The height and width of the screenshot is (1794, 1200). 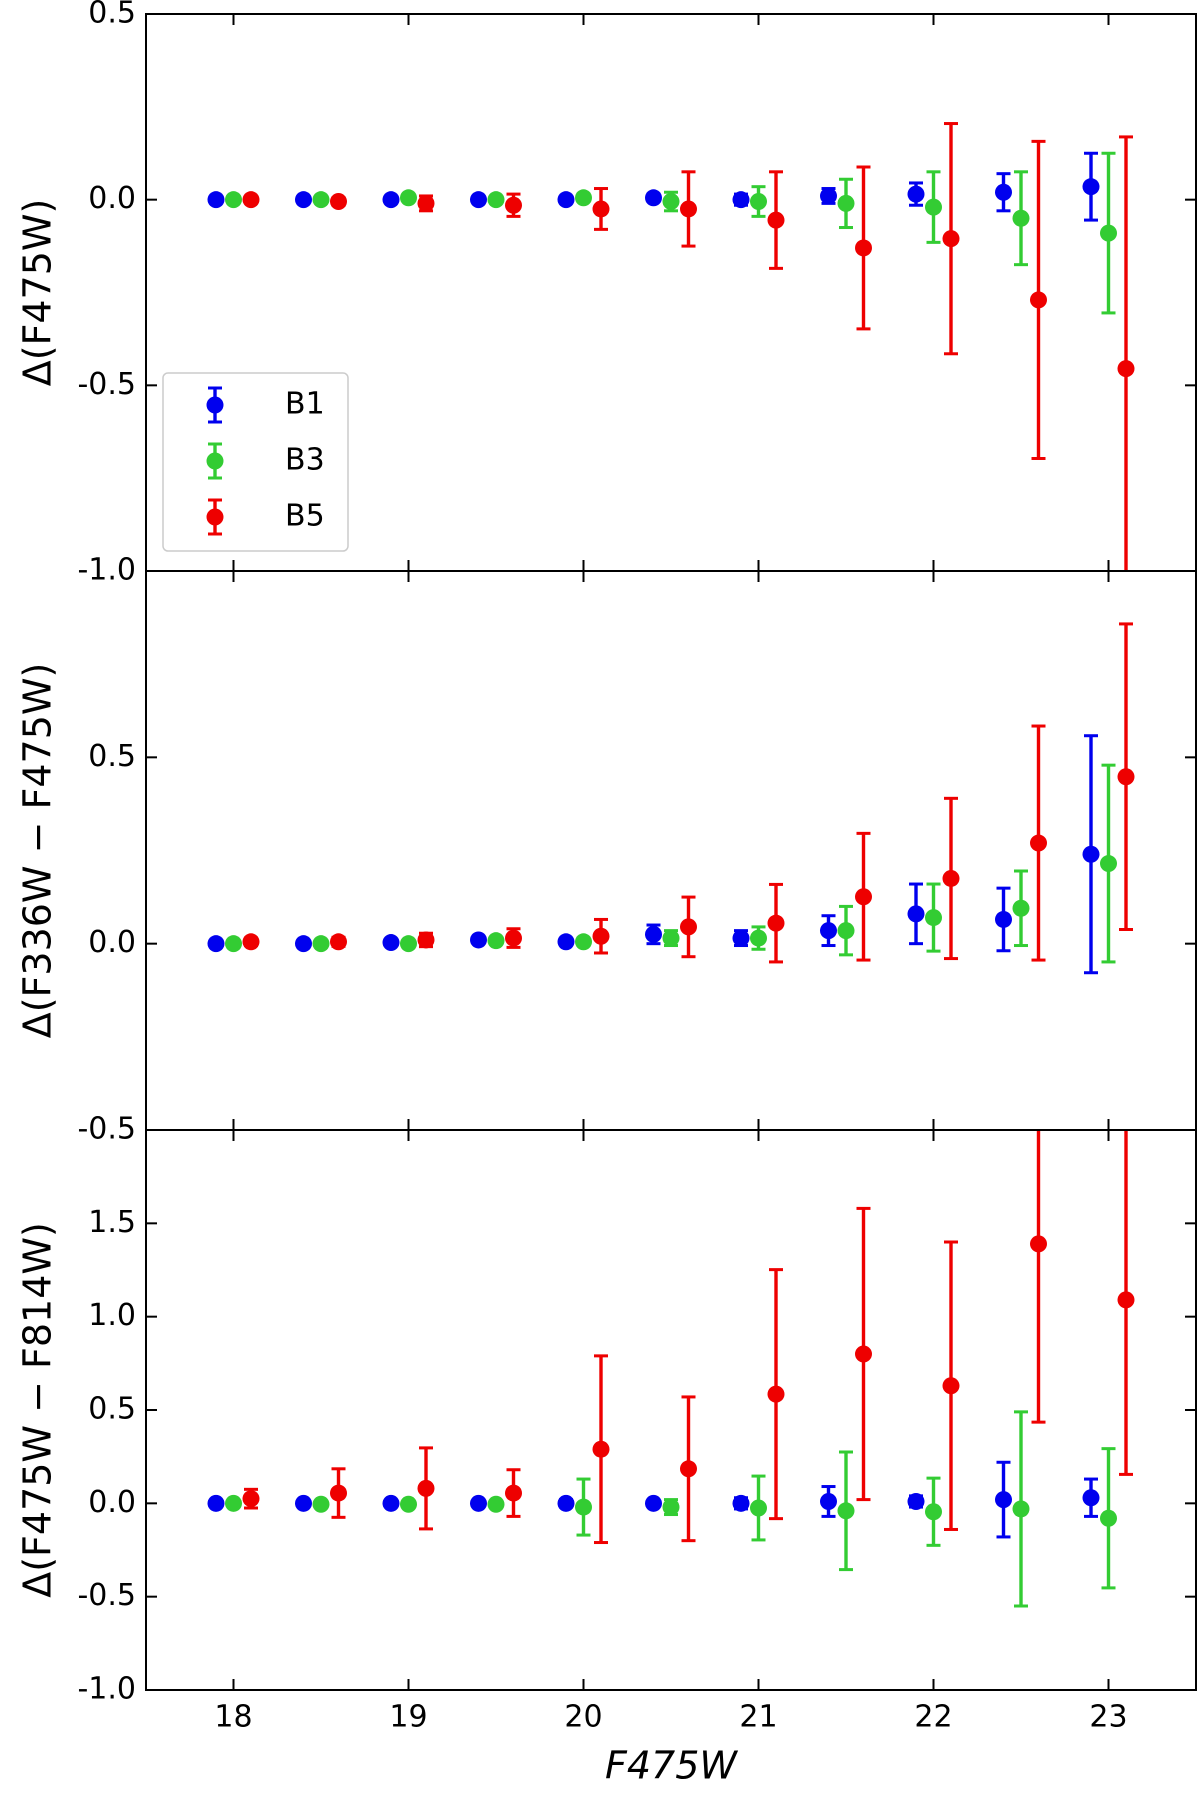 I want to click on y-tick-label: 1.5, so click(x=112, y=1222).